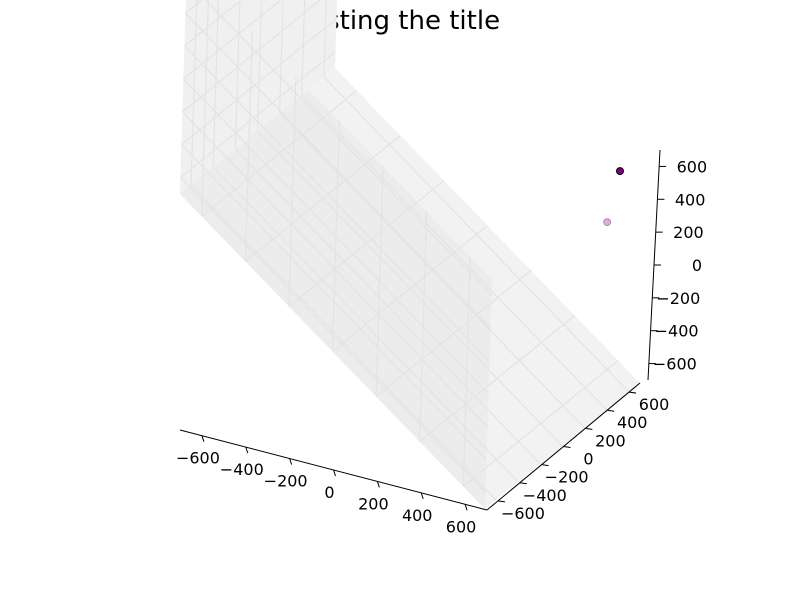 This screenshot has height=600, width=800. What do you see at coordinates (690, 199) in the screenshot?
I see `z-tick-label: 400` at bounding box center [690, 199].